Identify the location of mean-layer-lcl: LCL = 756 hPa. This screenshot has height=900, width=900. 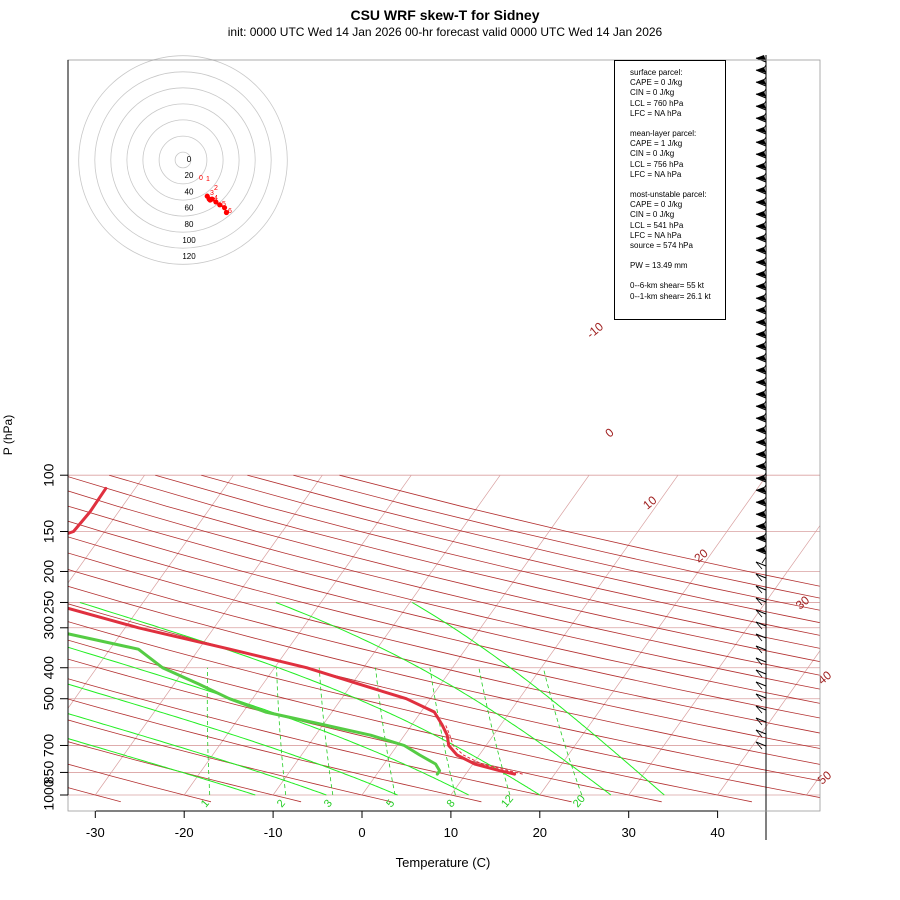
(657, 164).